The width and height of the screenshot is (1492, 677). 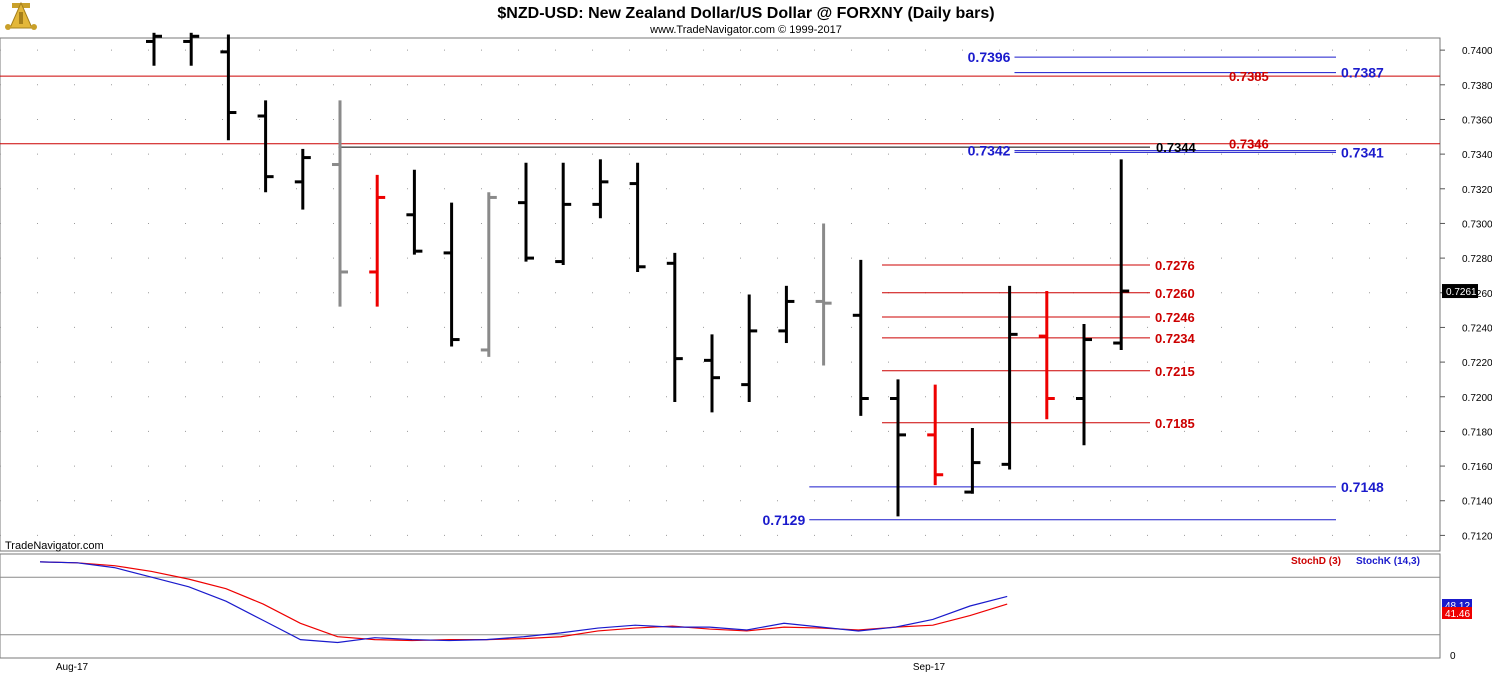 I want to click on level-label: 0.7396, so click(x=989, y=57).